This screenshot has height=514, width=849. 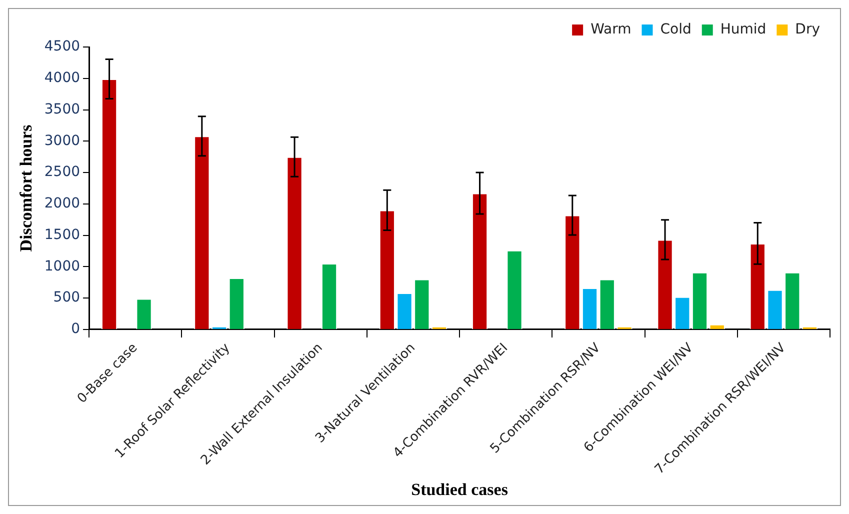 What do you see at coordinates (62, 78) in the screenshot?
I see `y-tick-label: 4000` at bounding box center [62, 78].